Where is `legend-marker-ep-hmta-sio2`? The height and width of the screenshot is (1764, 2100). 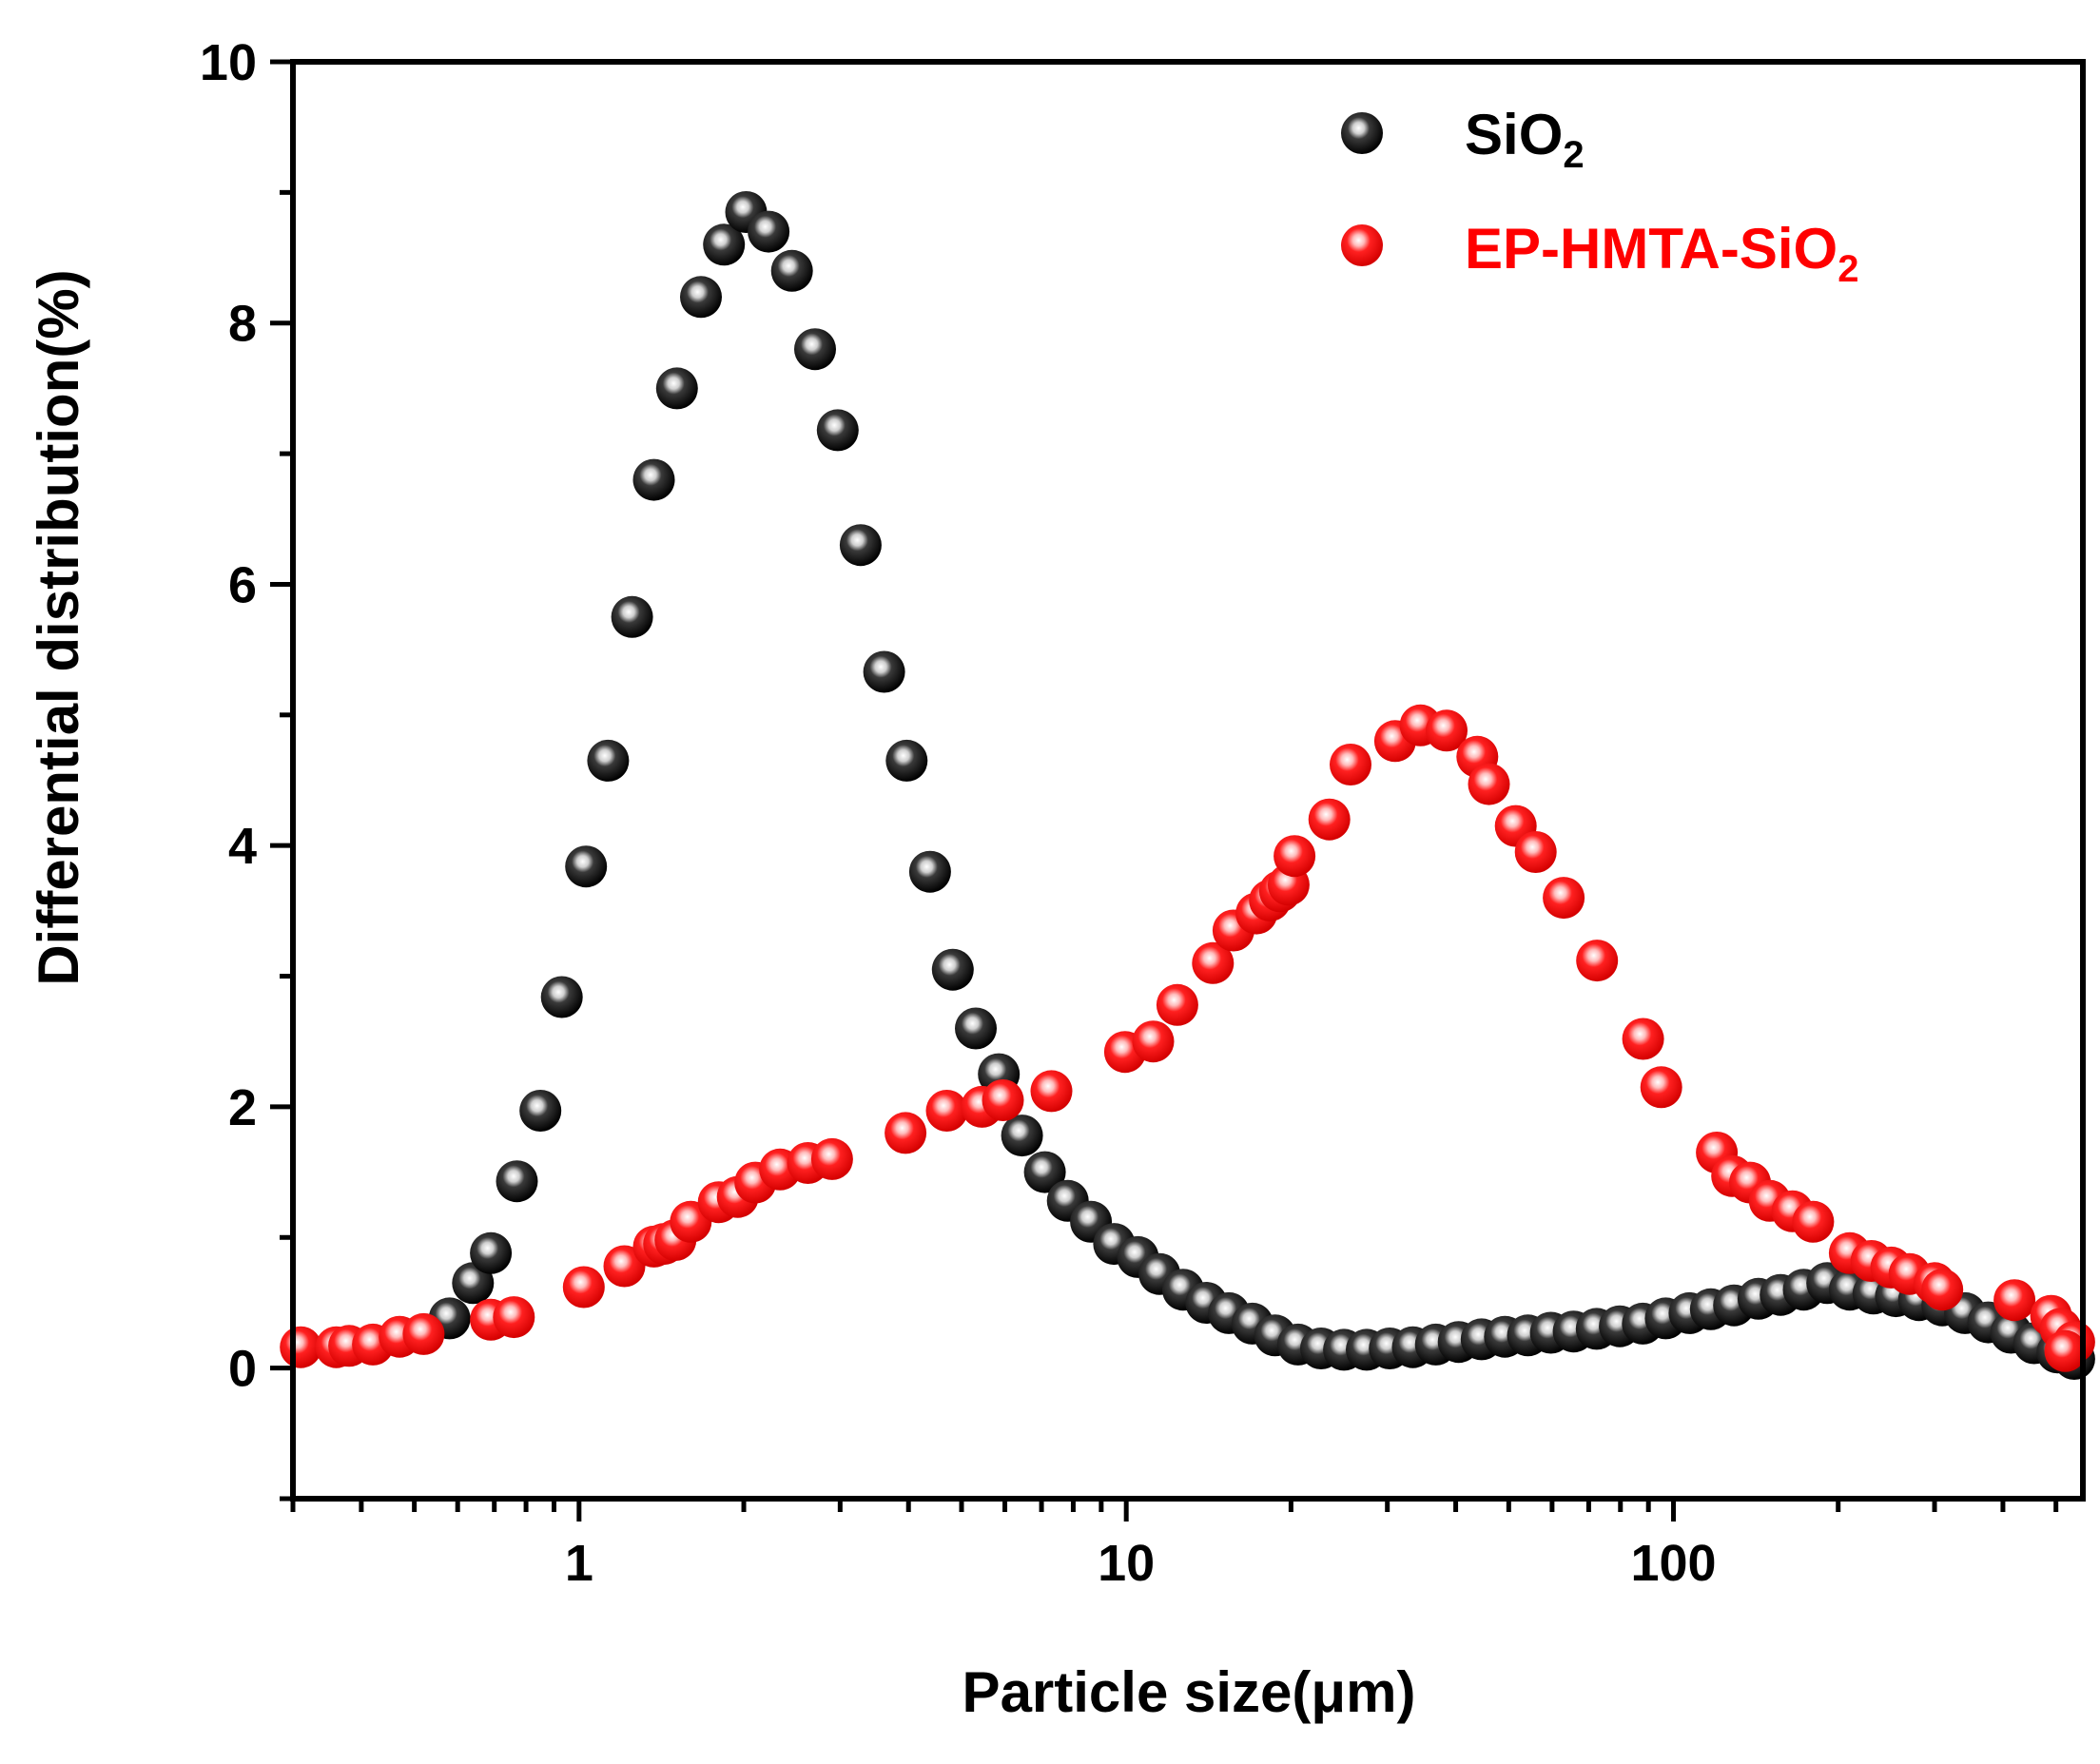 legend-marker-ep-hmta-sio2 is located at coordinates (1362, 245).